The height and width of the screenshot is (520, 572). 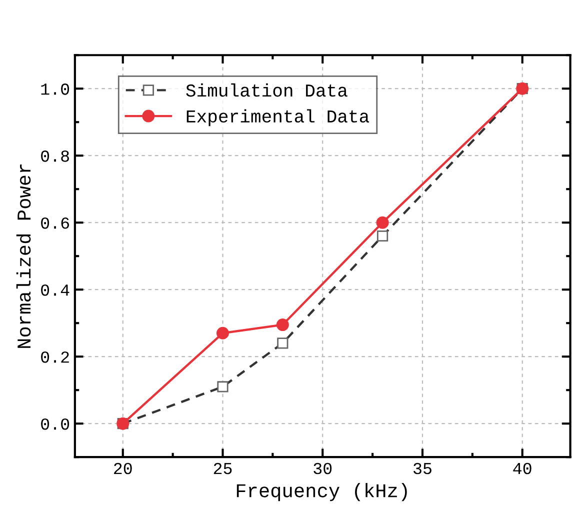 I want to click on y-tick-label: 0.8, so click(x=55, y=156).